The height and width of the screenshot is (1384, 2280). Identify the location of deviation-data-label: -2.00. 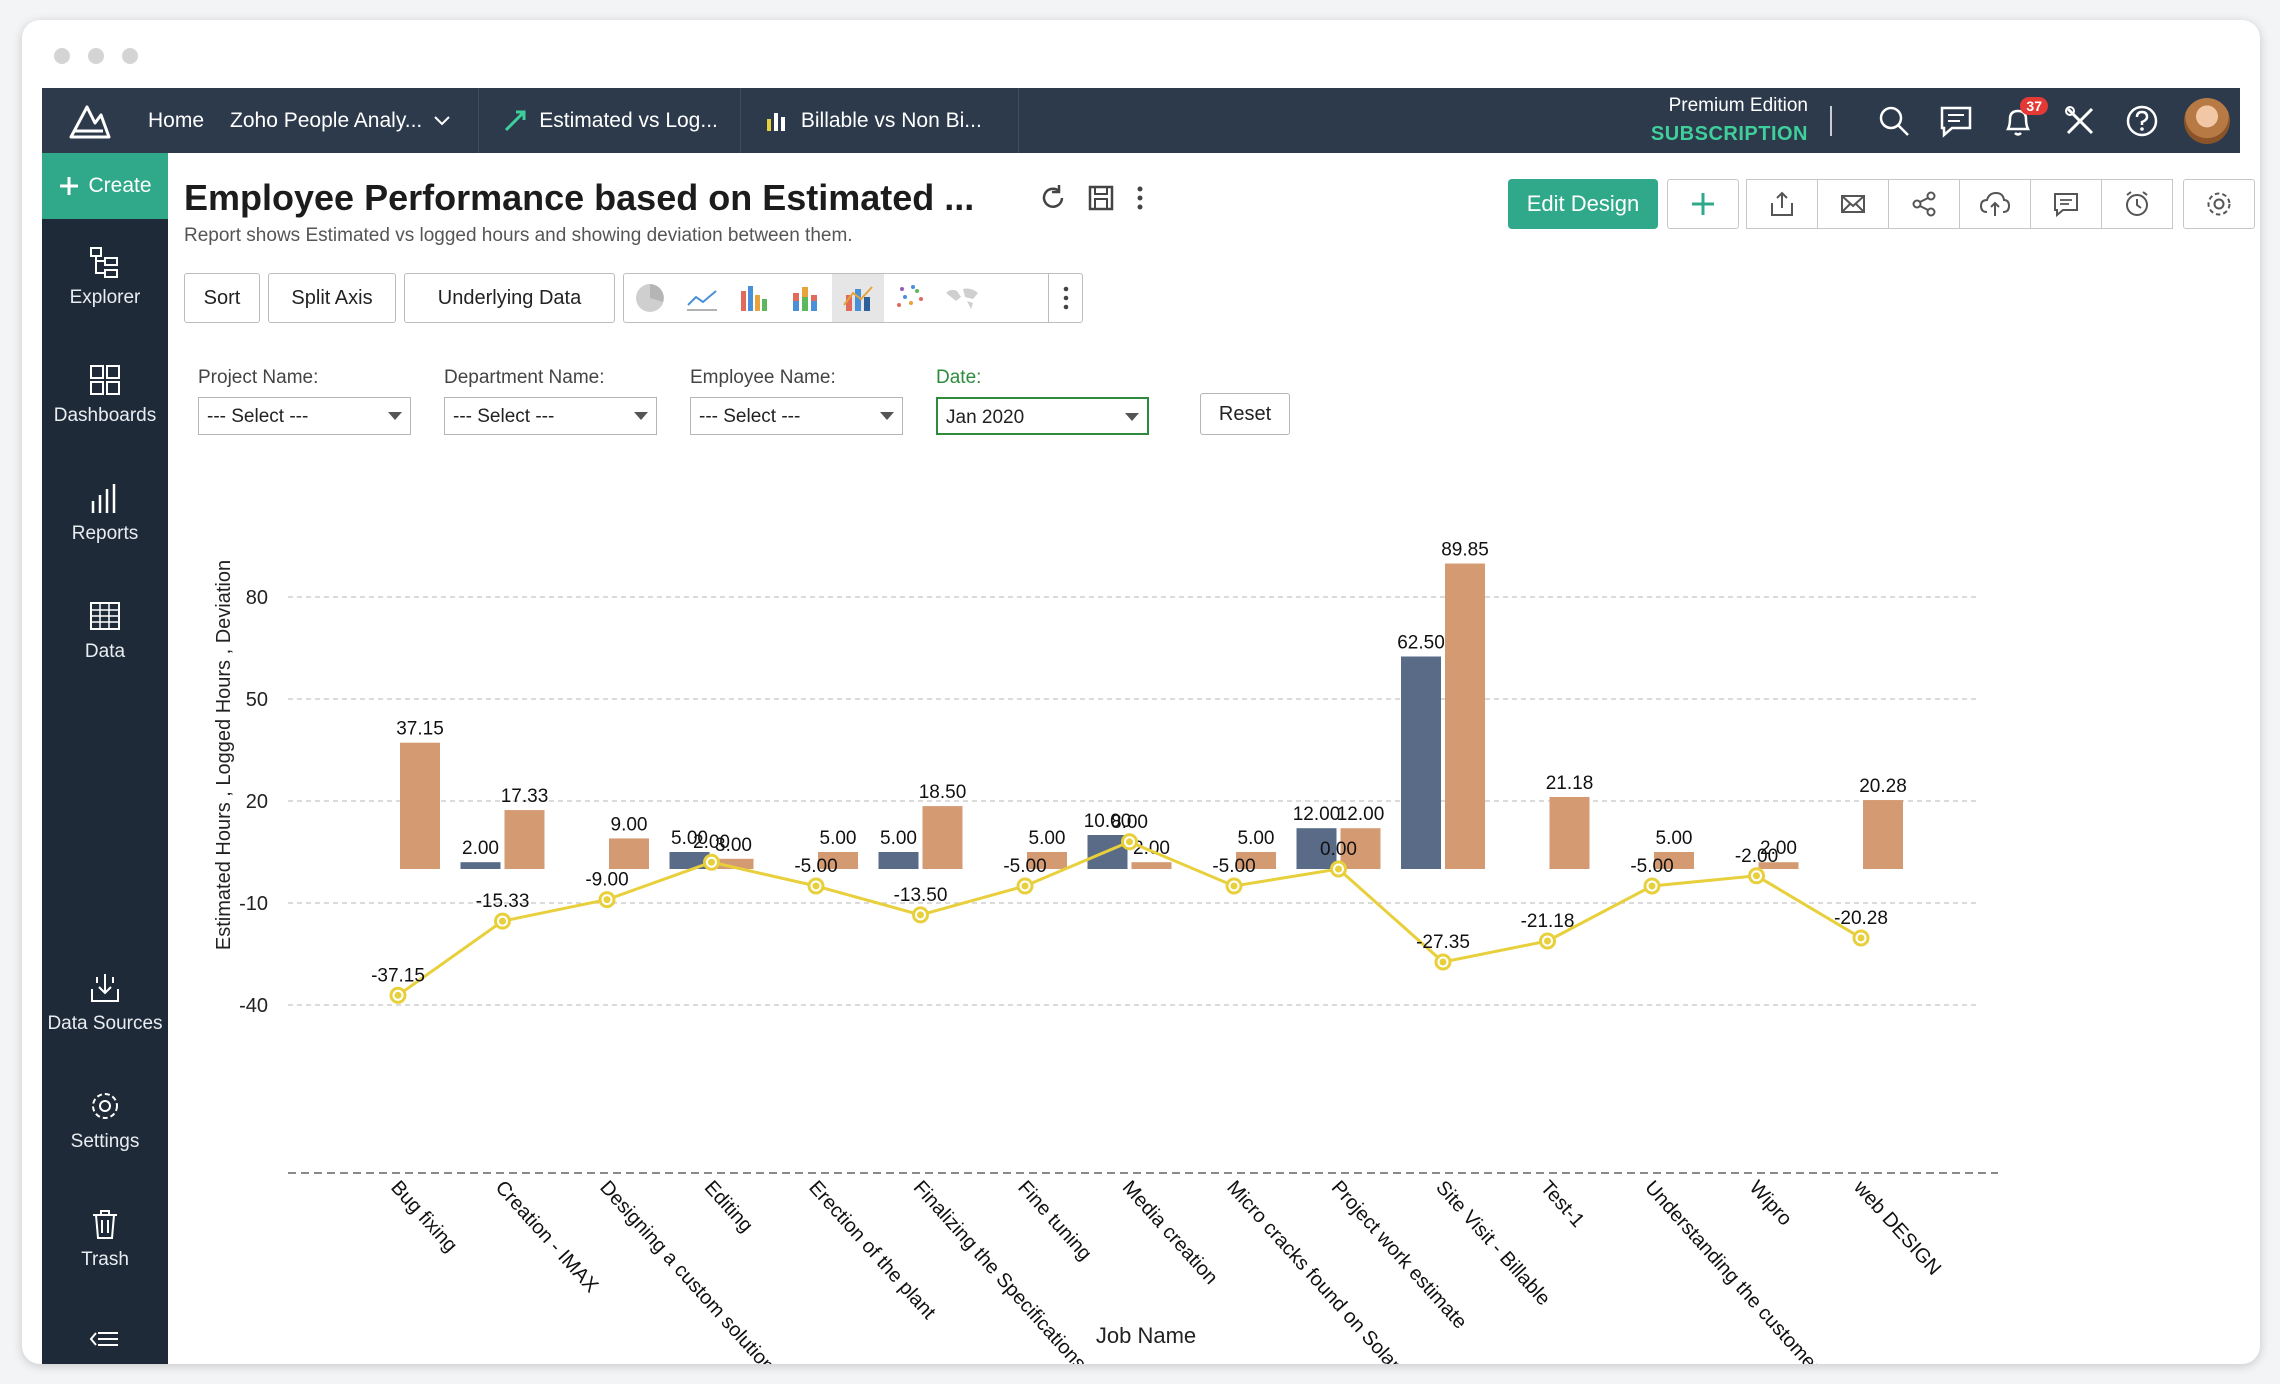
(1756, 856).